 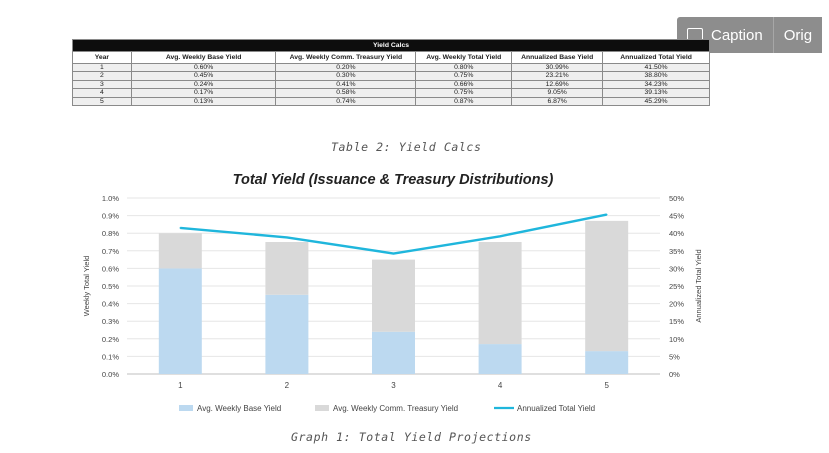 What do you see at coordinates (557, 57) in the screenshot?
I see `table-header: Annualized Base Yield` at bounding box center [557, 57].